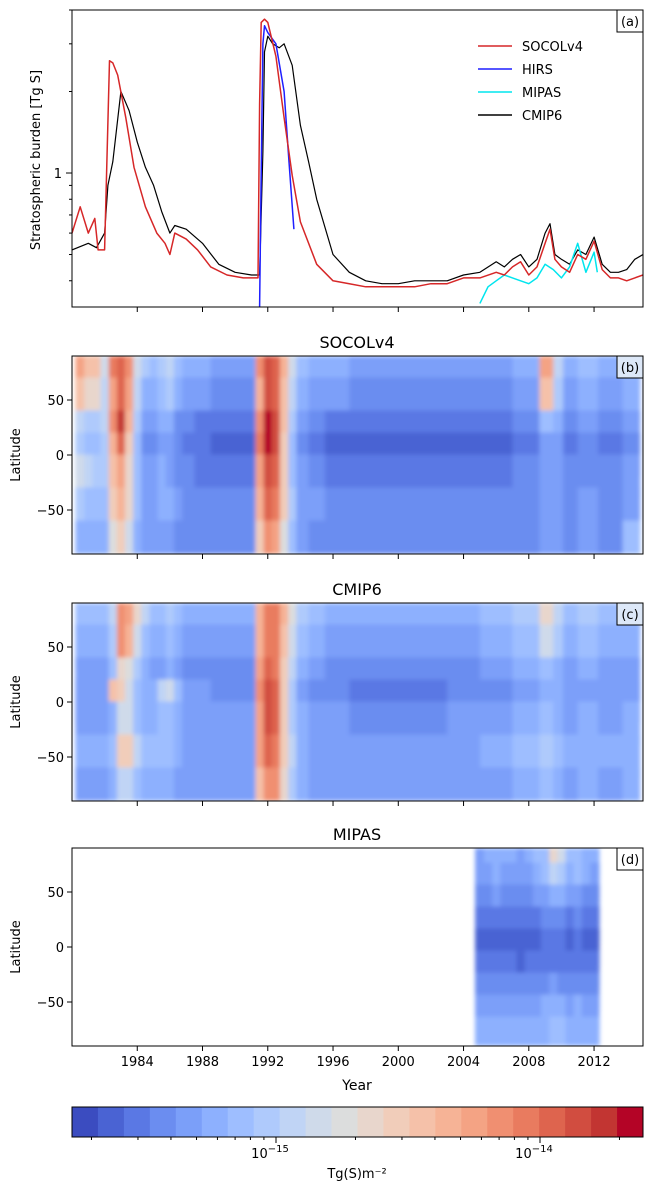 This screenshot has width=646, height=1184. What do you see at coordinates (55, 893) in the screenshot?
I see `lat-tick-label: 50` at bounding box center [55, 893].